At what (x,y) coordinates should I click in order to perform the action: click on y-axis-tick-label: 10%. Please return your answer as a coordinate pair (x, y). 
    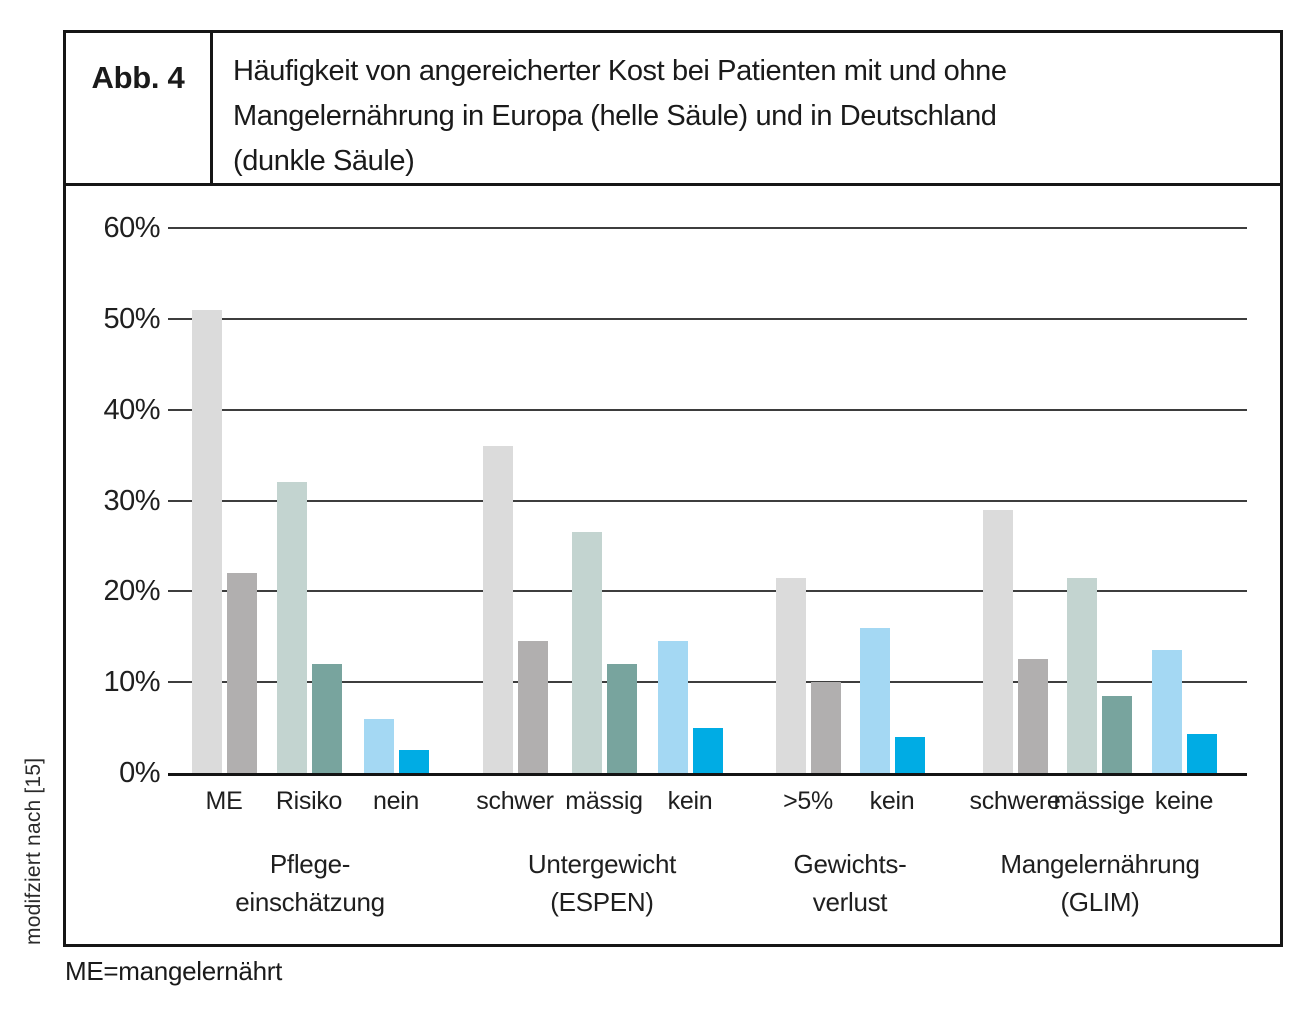
    Looking at the image, I should click on (131, 682).